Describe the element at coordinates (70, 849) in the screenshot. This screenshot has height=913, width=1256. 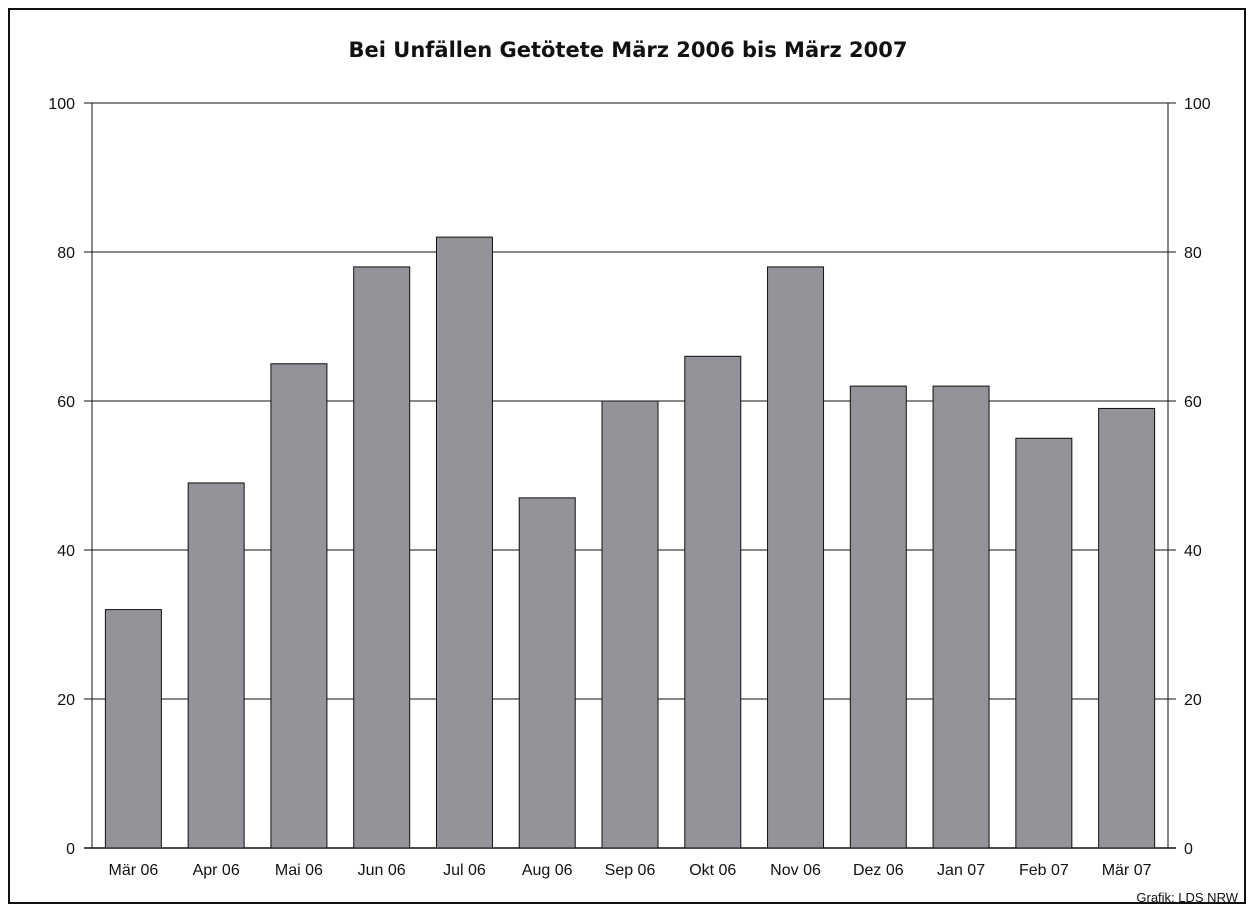
I see `y-tick-label-left: 0` at that location.